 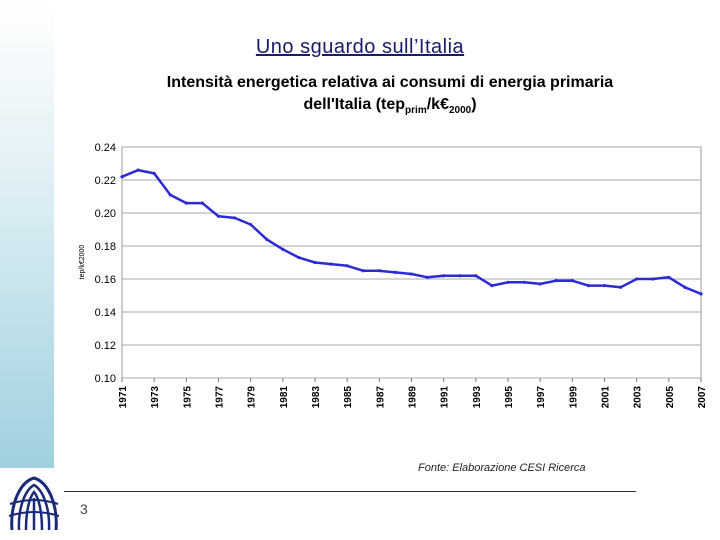 I want to click on footer-divider, so click(x=350, y=491).